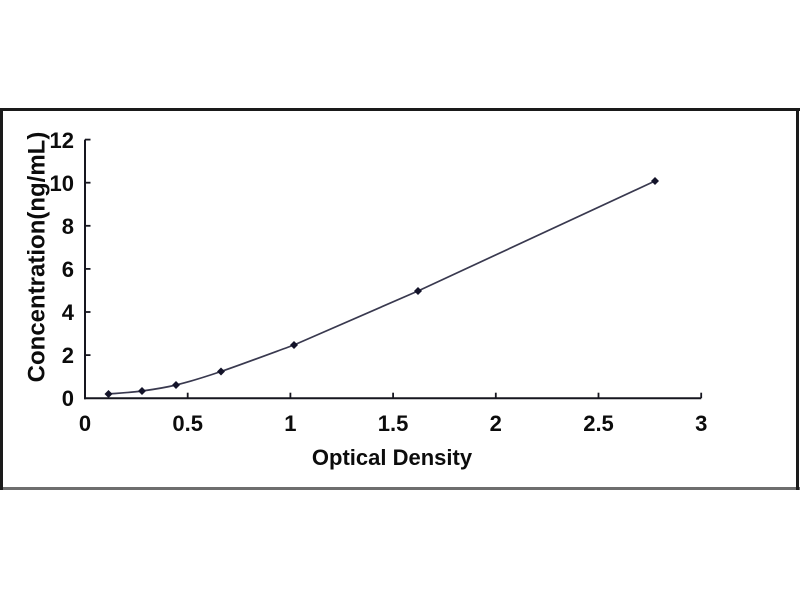  What do you see at coordinates (62, 140) in the screenshot?
I see `svg-text: 12` at bounding box center [62, 140].